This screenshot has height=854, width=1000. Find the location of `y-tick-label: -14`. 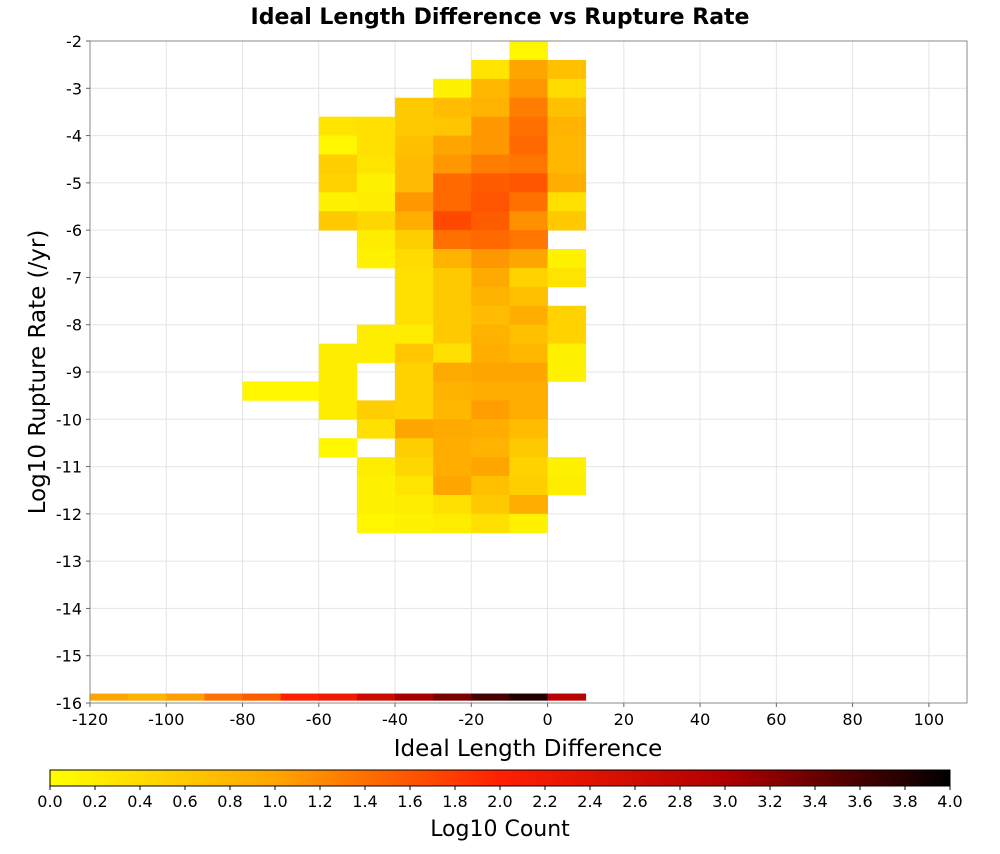

y-tick-label: -14 is located at coordinates (69, 608).